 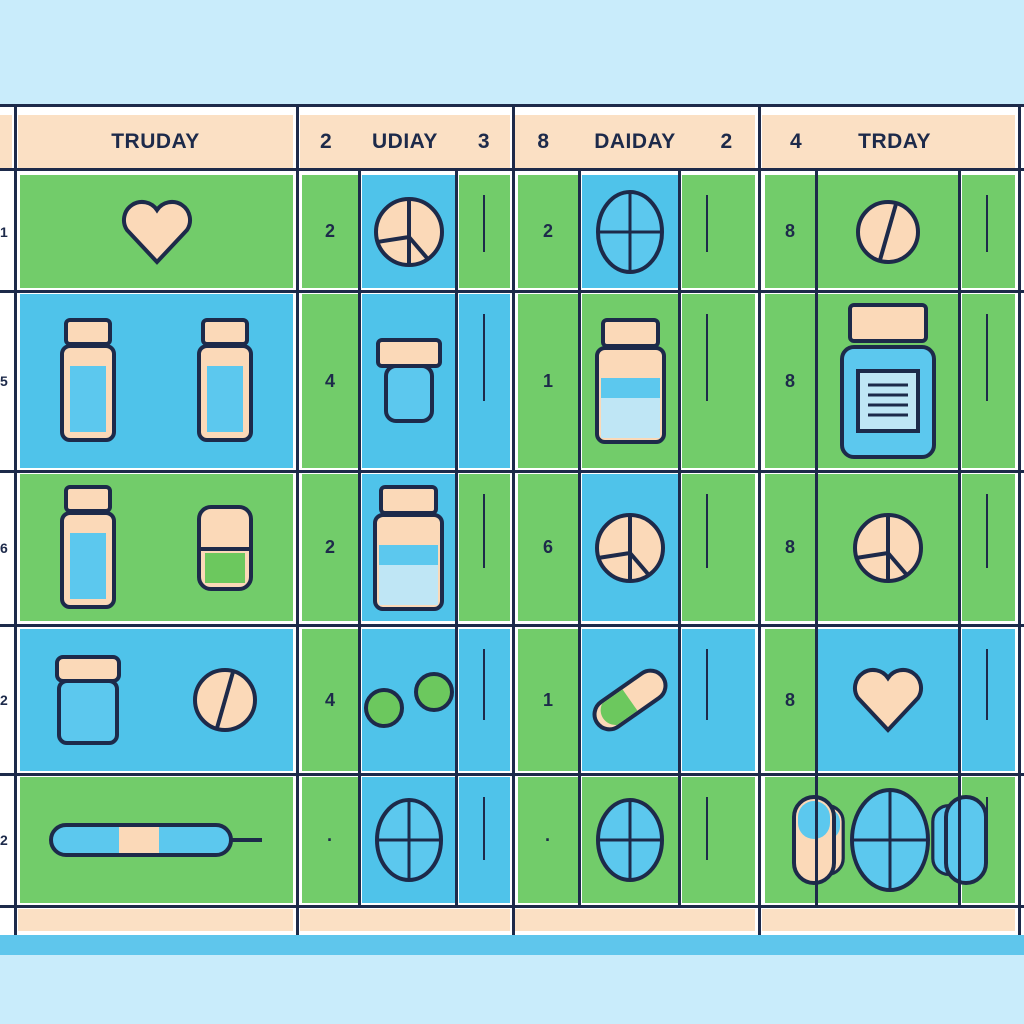 What do you see at coordinates (408, 381) in the screenshot?
I see `small-vial-icon` at bounding box center [408, 381].